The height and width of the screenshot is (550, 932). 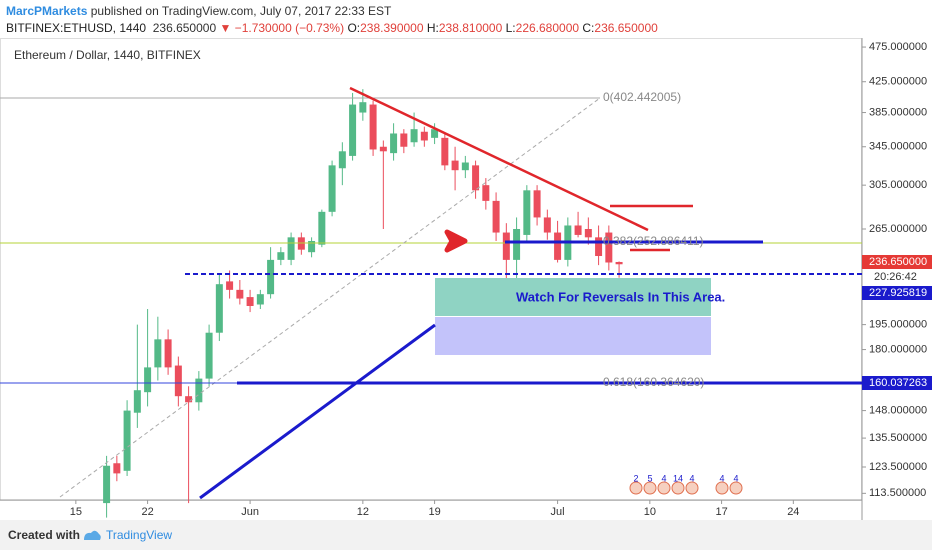 What do you see at coordinates (432, 28) in the screenshot?
I see `ohlc-label: H:` at bounding box center [432, 28].